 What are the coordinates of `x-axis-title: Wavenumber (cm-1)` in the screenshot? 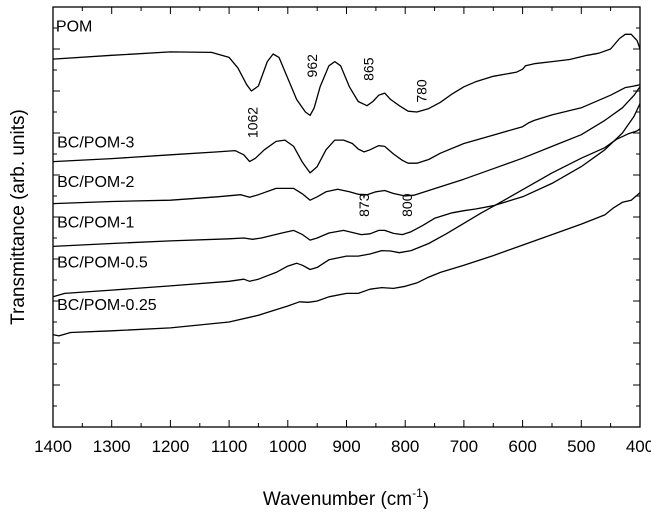 It's located at (346, 498).